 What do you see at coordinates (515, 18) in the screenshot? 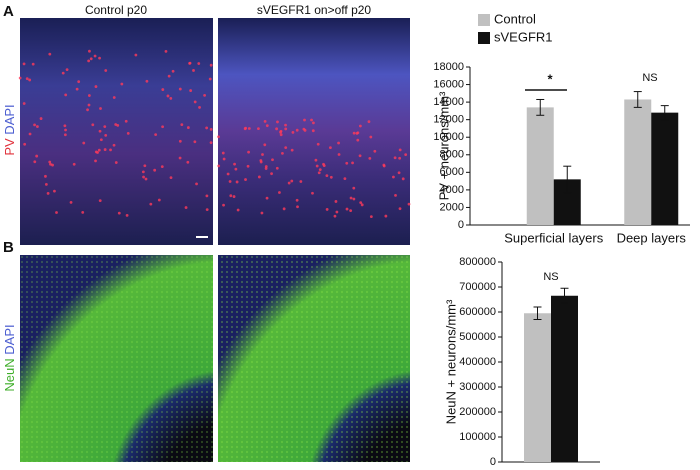
I see `legend-label: Control` at bounding box center [515, 18].